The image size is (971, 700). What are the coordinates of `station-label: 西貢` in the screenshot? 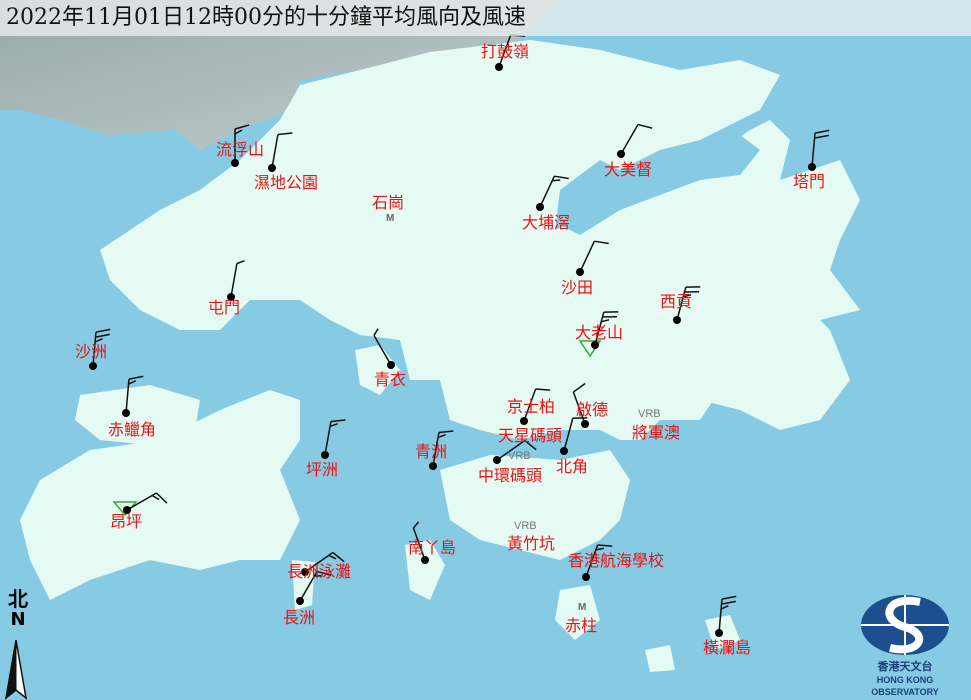 It's located at (676, 301).